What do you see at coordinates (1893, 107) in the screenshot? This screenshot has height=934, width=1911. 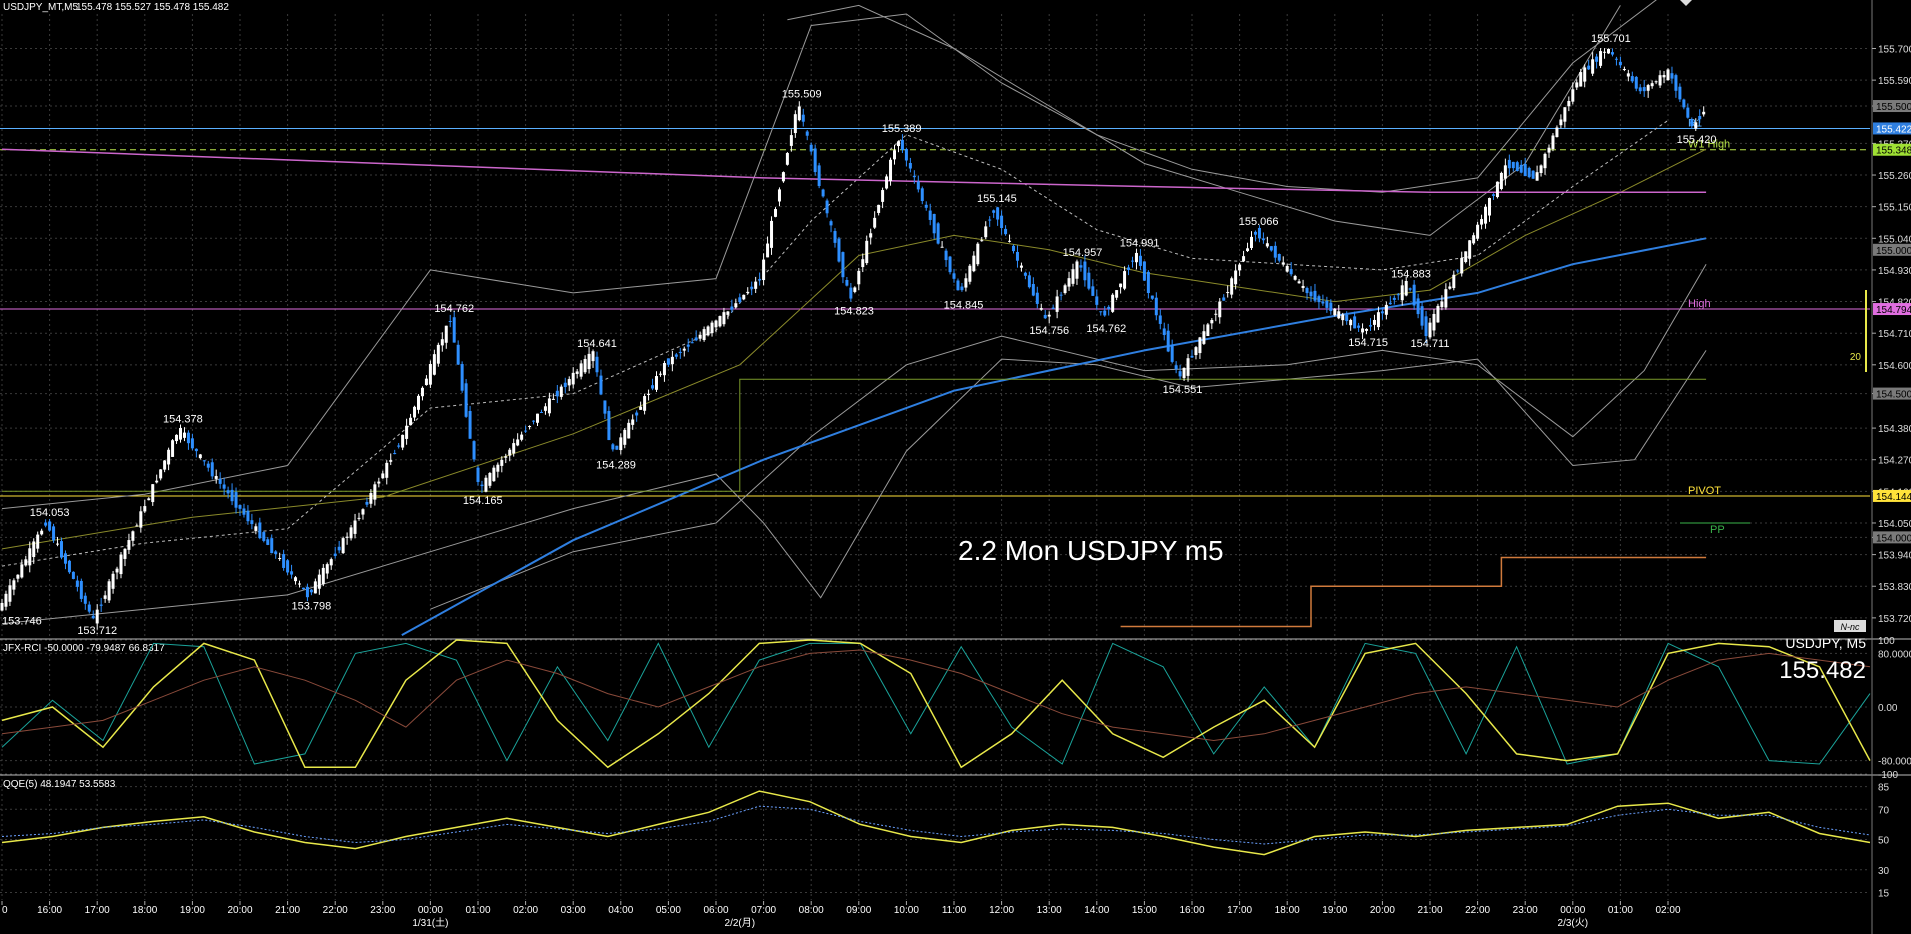 I see `price-tag-label: 155.500` at bounding box center [1893, 107].